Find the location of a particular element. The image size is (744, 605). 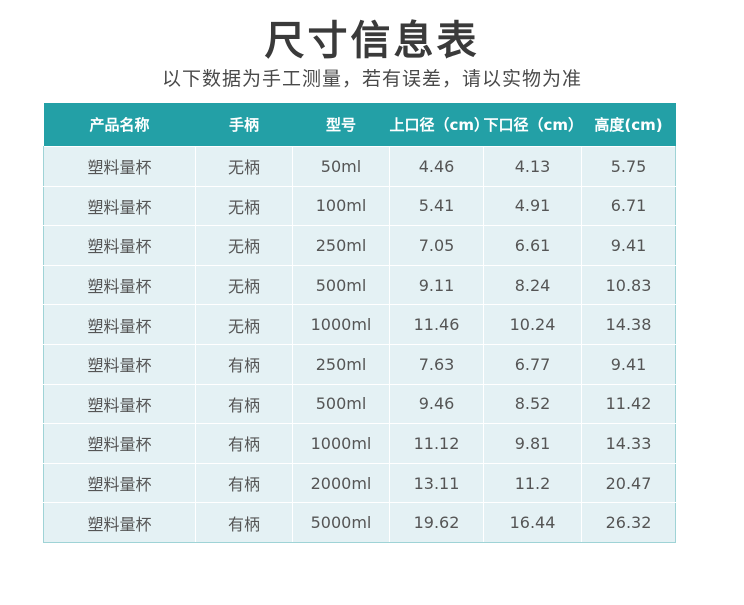

cell-bottom-diameter: 4.91 is located at coordinates (532, 206).